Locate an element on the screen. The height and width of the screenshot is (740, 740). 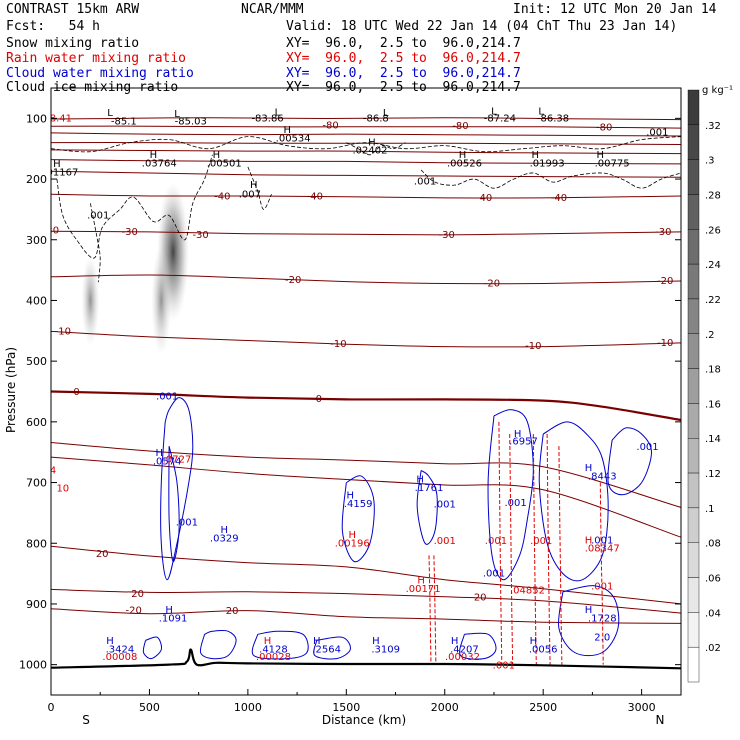
contour-label-15: L is located at coordinates (541, 112).